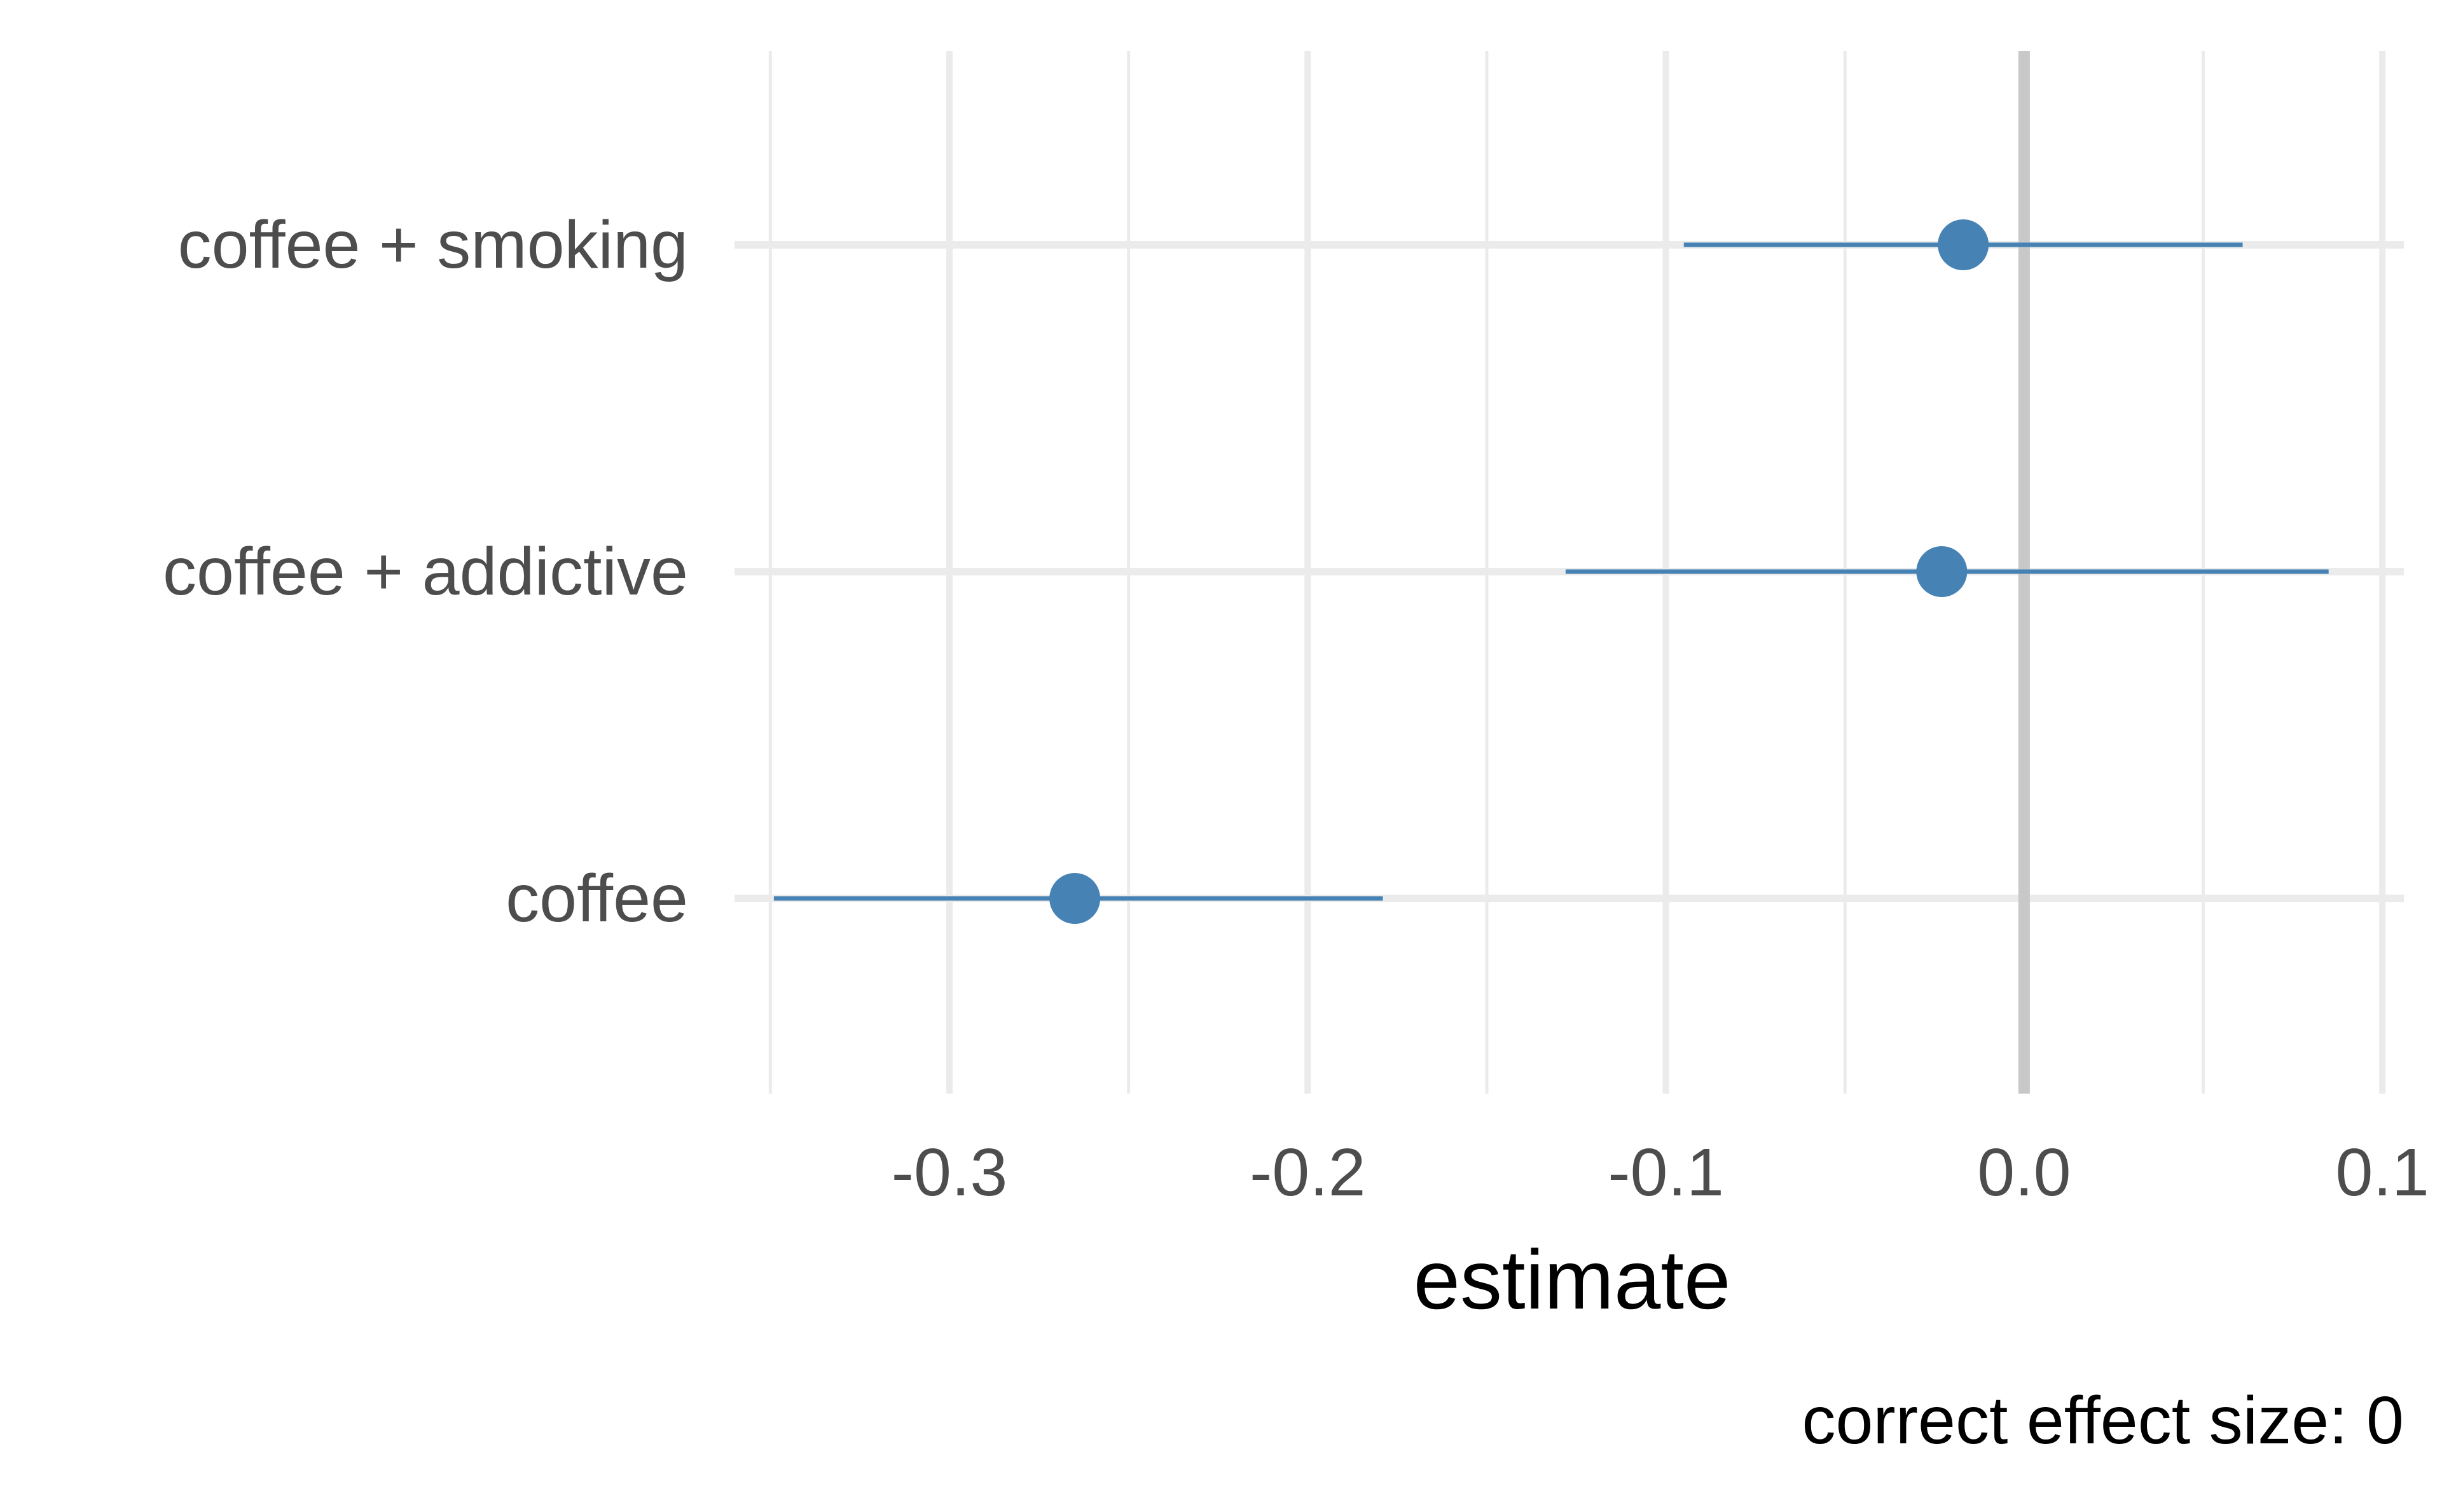  Describe the element at coordinates (433, 244) in the screenshot. I see `y-tick-label: coffee + smoking` at that location.